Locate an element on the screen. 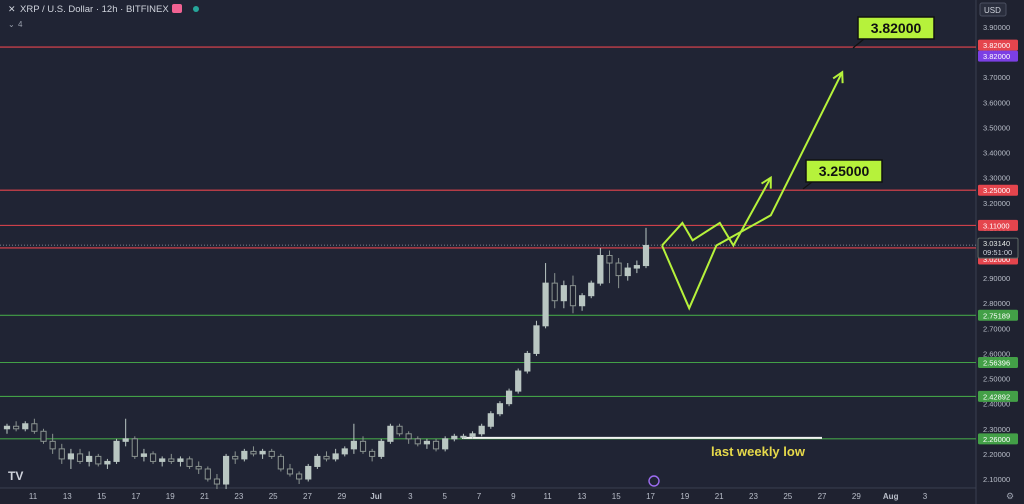  x-tick-label: 29 is located at coordinates (856, 496).